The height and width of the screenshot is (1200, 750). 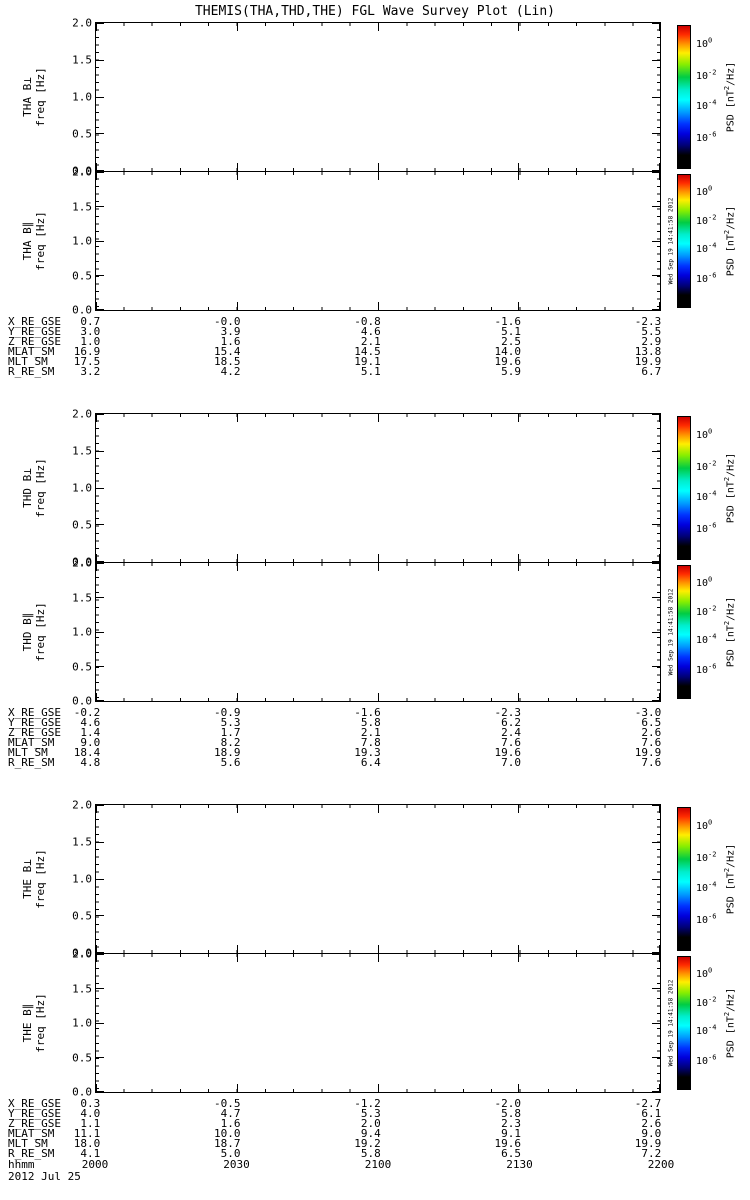 What do you see at coordinates (82, 1023) in the screenshot?
I see `freq-tick-label: 1.0` at bounding box center [82, 1023].